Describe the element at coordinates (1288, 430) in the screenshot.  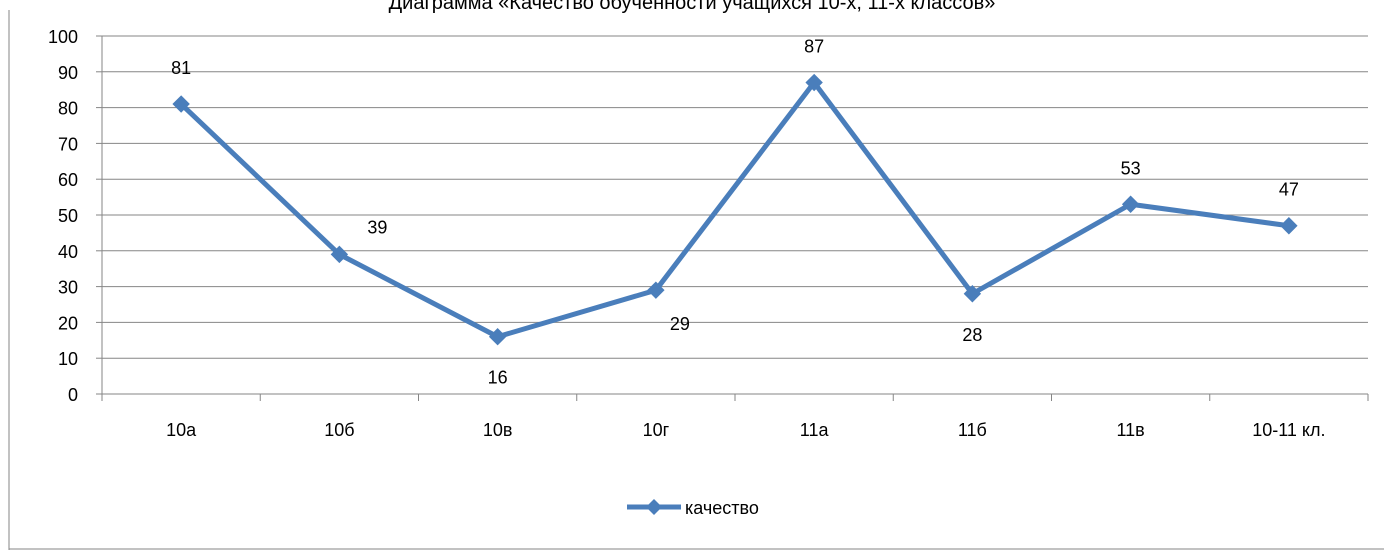
I see `x-tick-label: 10-11 кл.` at that location.